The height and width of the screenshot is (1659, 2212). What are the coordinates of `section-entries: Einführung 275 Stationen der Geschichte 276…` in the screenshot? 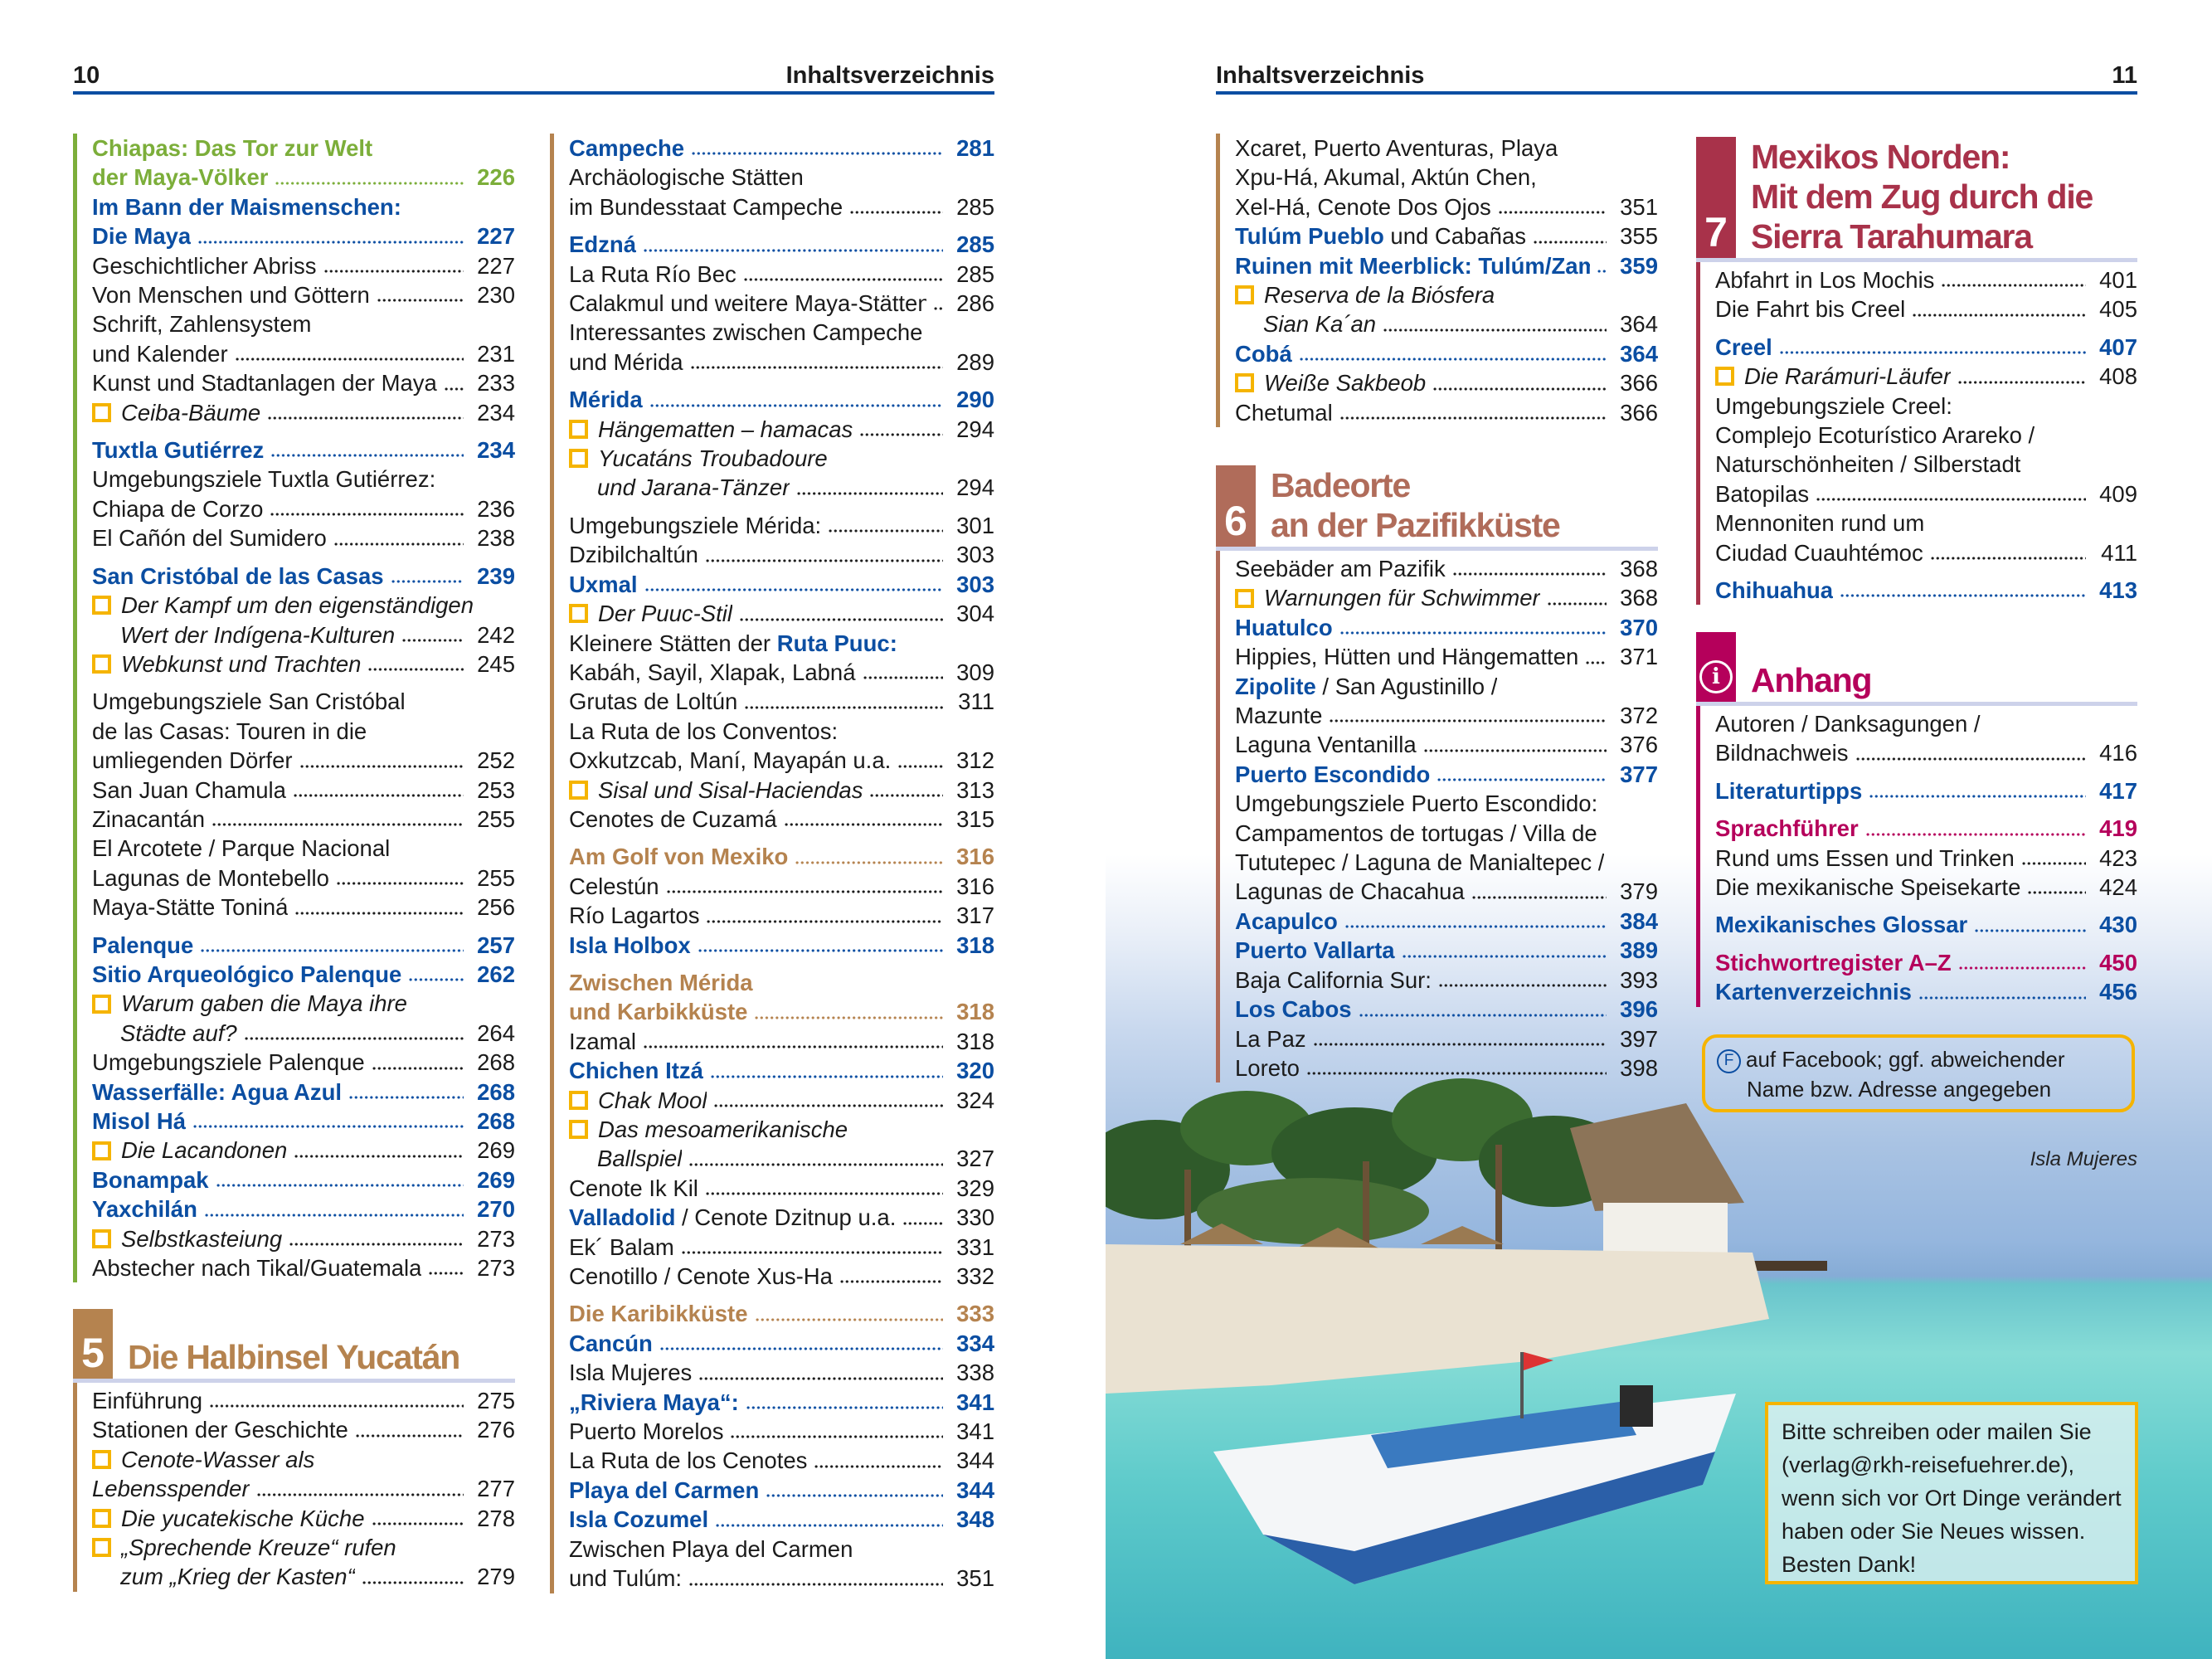 It's located at (294, 1487).